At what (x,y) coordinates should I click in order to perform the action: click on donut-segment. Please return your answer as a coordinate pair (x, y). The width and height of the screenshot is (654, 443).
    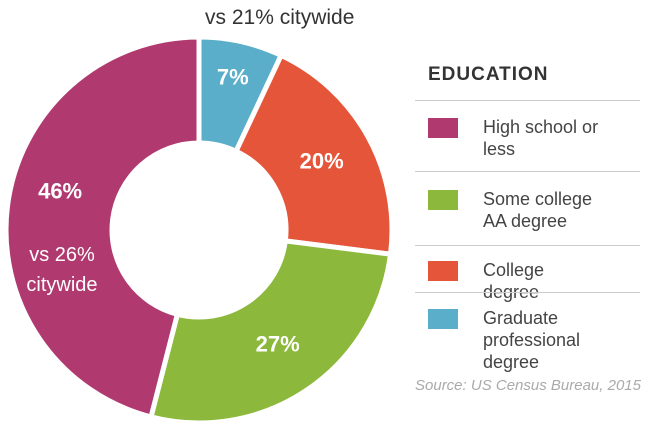
    Looking at the image, I should click on (313, 154).